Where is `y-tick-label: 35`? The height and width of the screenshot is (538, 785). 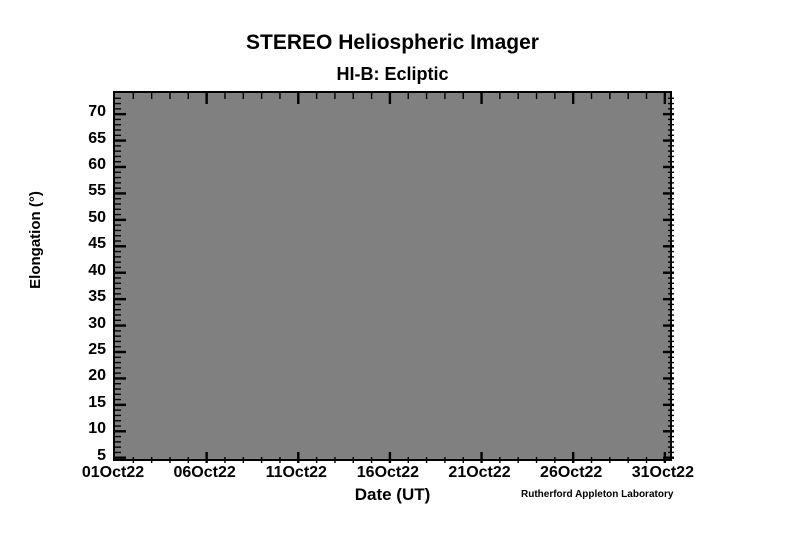
y-tick-label: 35 is located at coordinates (97, 297).